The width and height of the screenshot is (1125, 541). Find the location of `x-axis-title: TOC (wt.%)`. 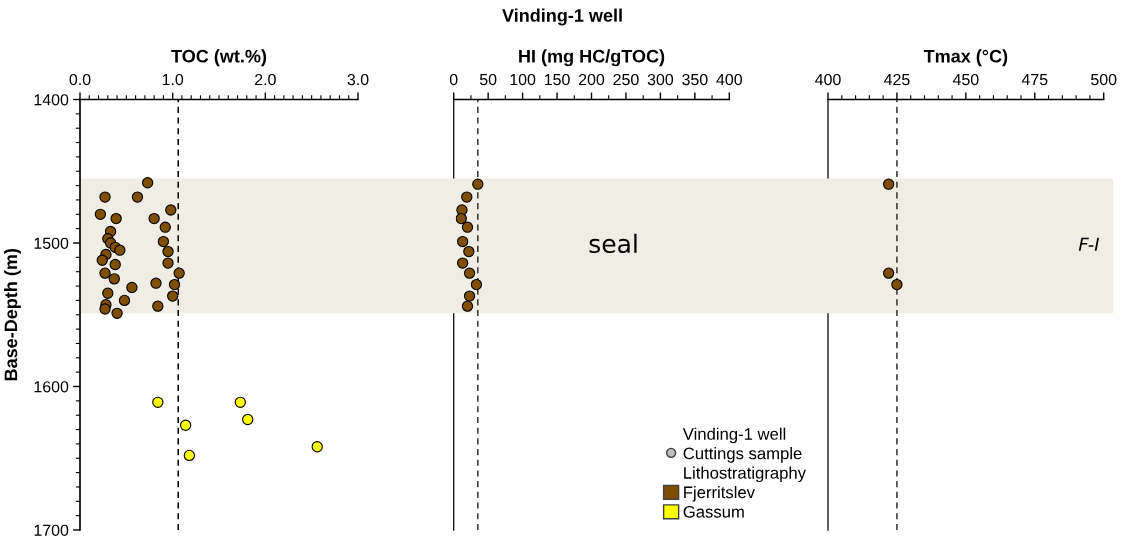

x-axis-title: TOC (wt.%) is located at coordinates (219, 58).